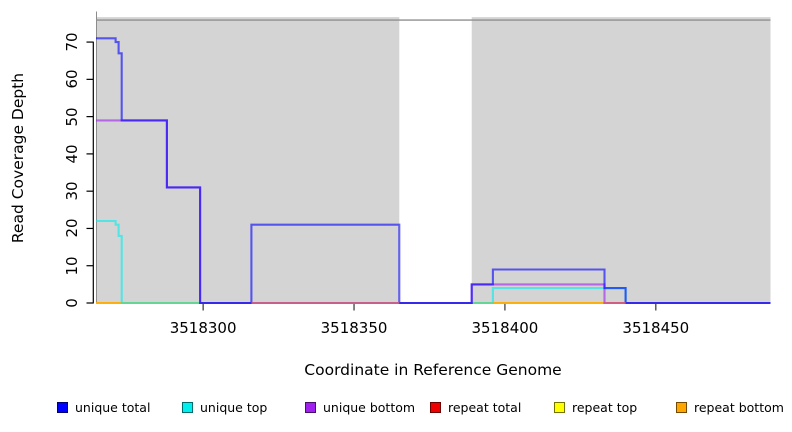 The image size is (792, 432). What do you see at coordinates (433, 370) in the screenshot?
I see `x-axis-label: Coordinate in Reference Genome` at bounding box center [433, 370].